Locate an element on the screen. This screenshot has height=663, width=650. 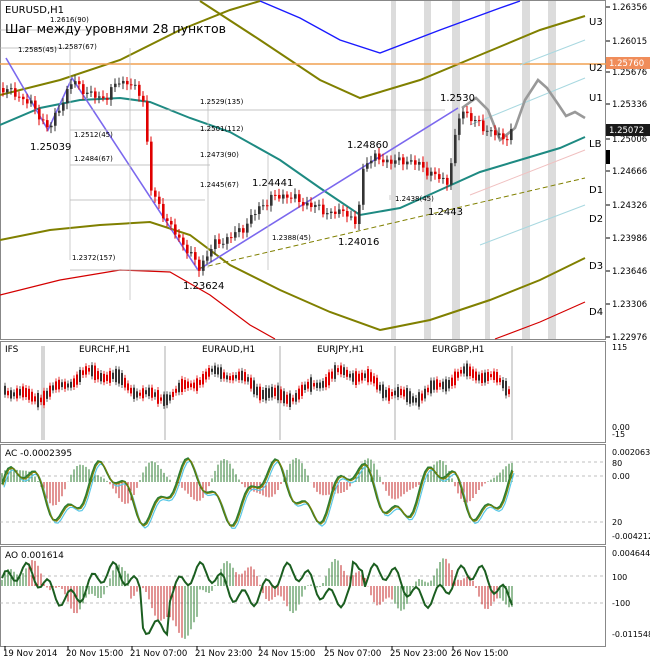
sub-chart-label: EURAUD,H1 is located at coordinates (228, 350).